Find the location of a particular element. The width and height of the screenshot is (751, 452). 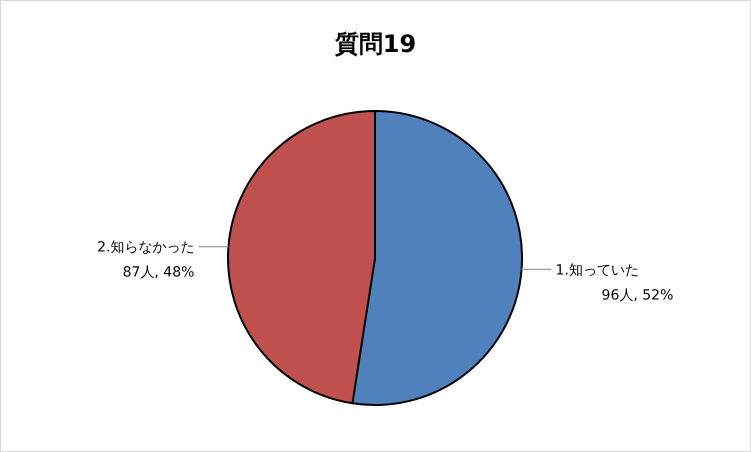

slice-label: 2.知らなかった is located at coordinates (145, 248).